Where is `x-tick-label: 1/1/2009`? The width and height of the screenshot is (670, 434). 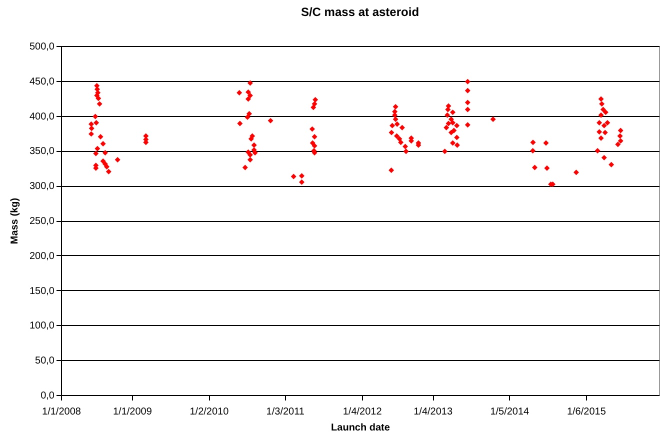
x-tick-label: 1/1/2009 is located at coordinates (132, 412).